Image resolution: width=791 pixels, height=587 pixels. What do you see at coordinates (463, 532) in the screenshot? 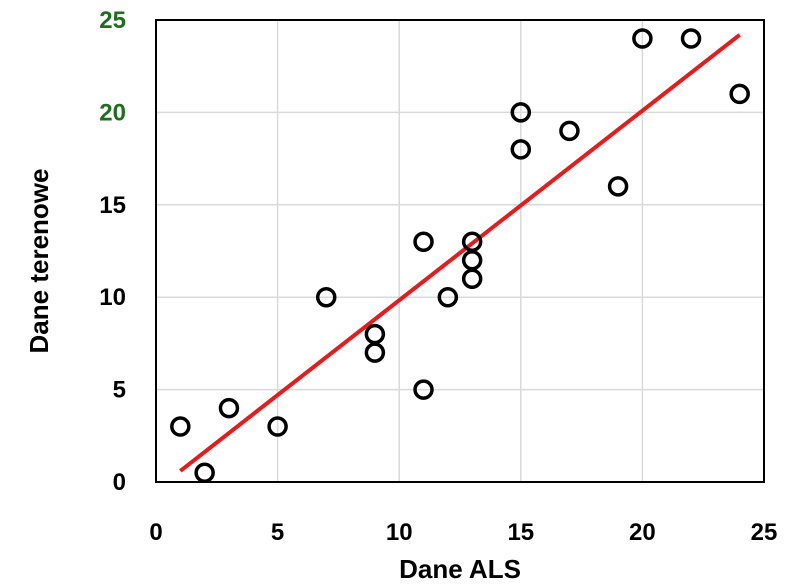
I see `x-axis-tick-labels: 0 5 10 15 20 25` at bounding box center [463, 532].